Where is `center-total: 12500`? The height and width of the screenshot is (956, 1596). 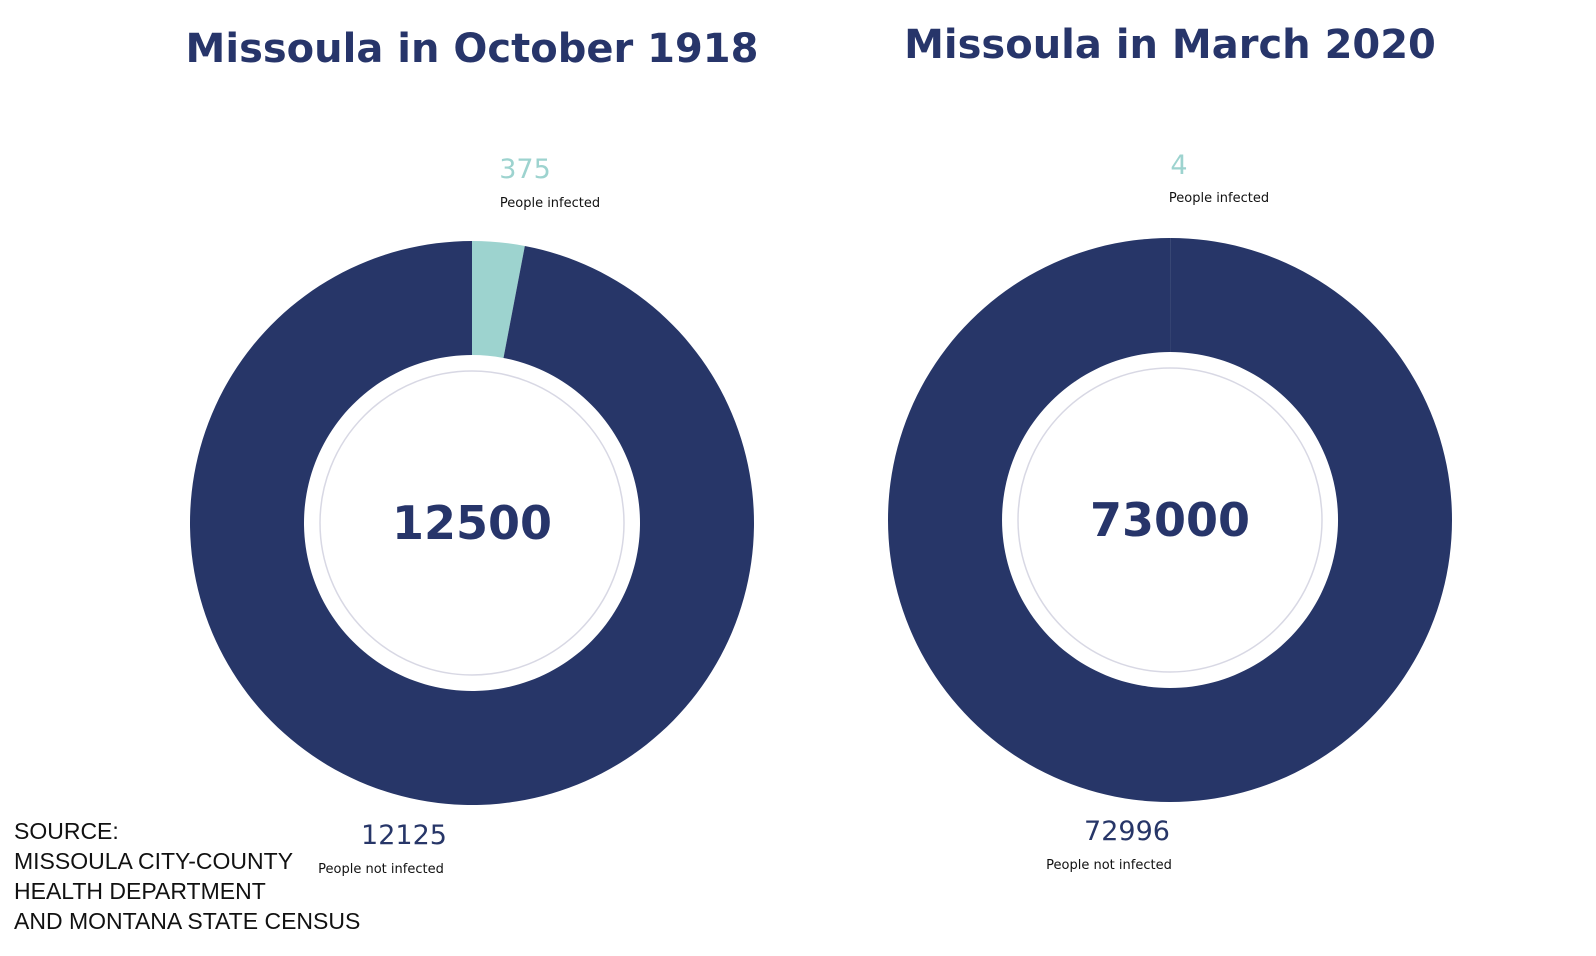
center-total: 12500 is located at coordinates (472, 523).